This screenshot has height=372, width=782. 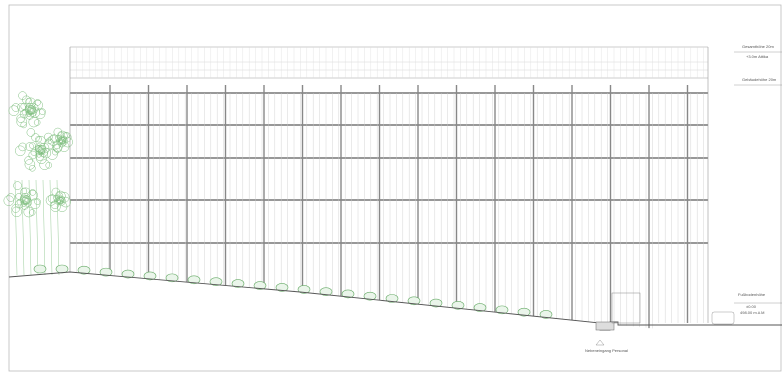 What do you see at coordinates (757, 56) in the screenshot?
I see `label: +3.0m Attika` at bounding box center [757, 56].